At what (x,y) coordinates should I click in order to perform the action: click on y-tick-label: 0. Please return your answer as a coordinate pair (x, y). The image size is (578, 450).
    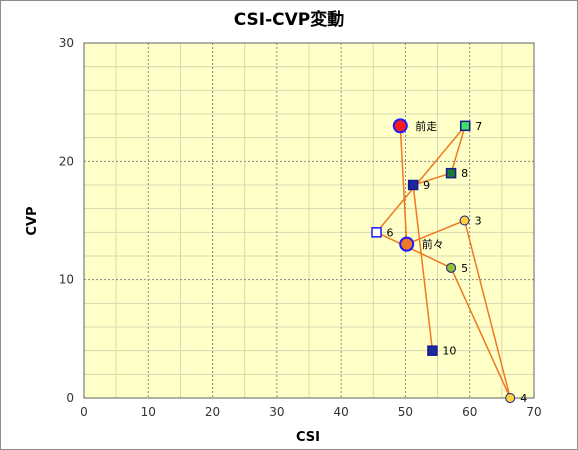
    Looking at the image, I should click on (70, 398).